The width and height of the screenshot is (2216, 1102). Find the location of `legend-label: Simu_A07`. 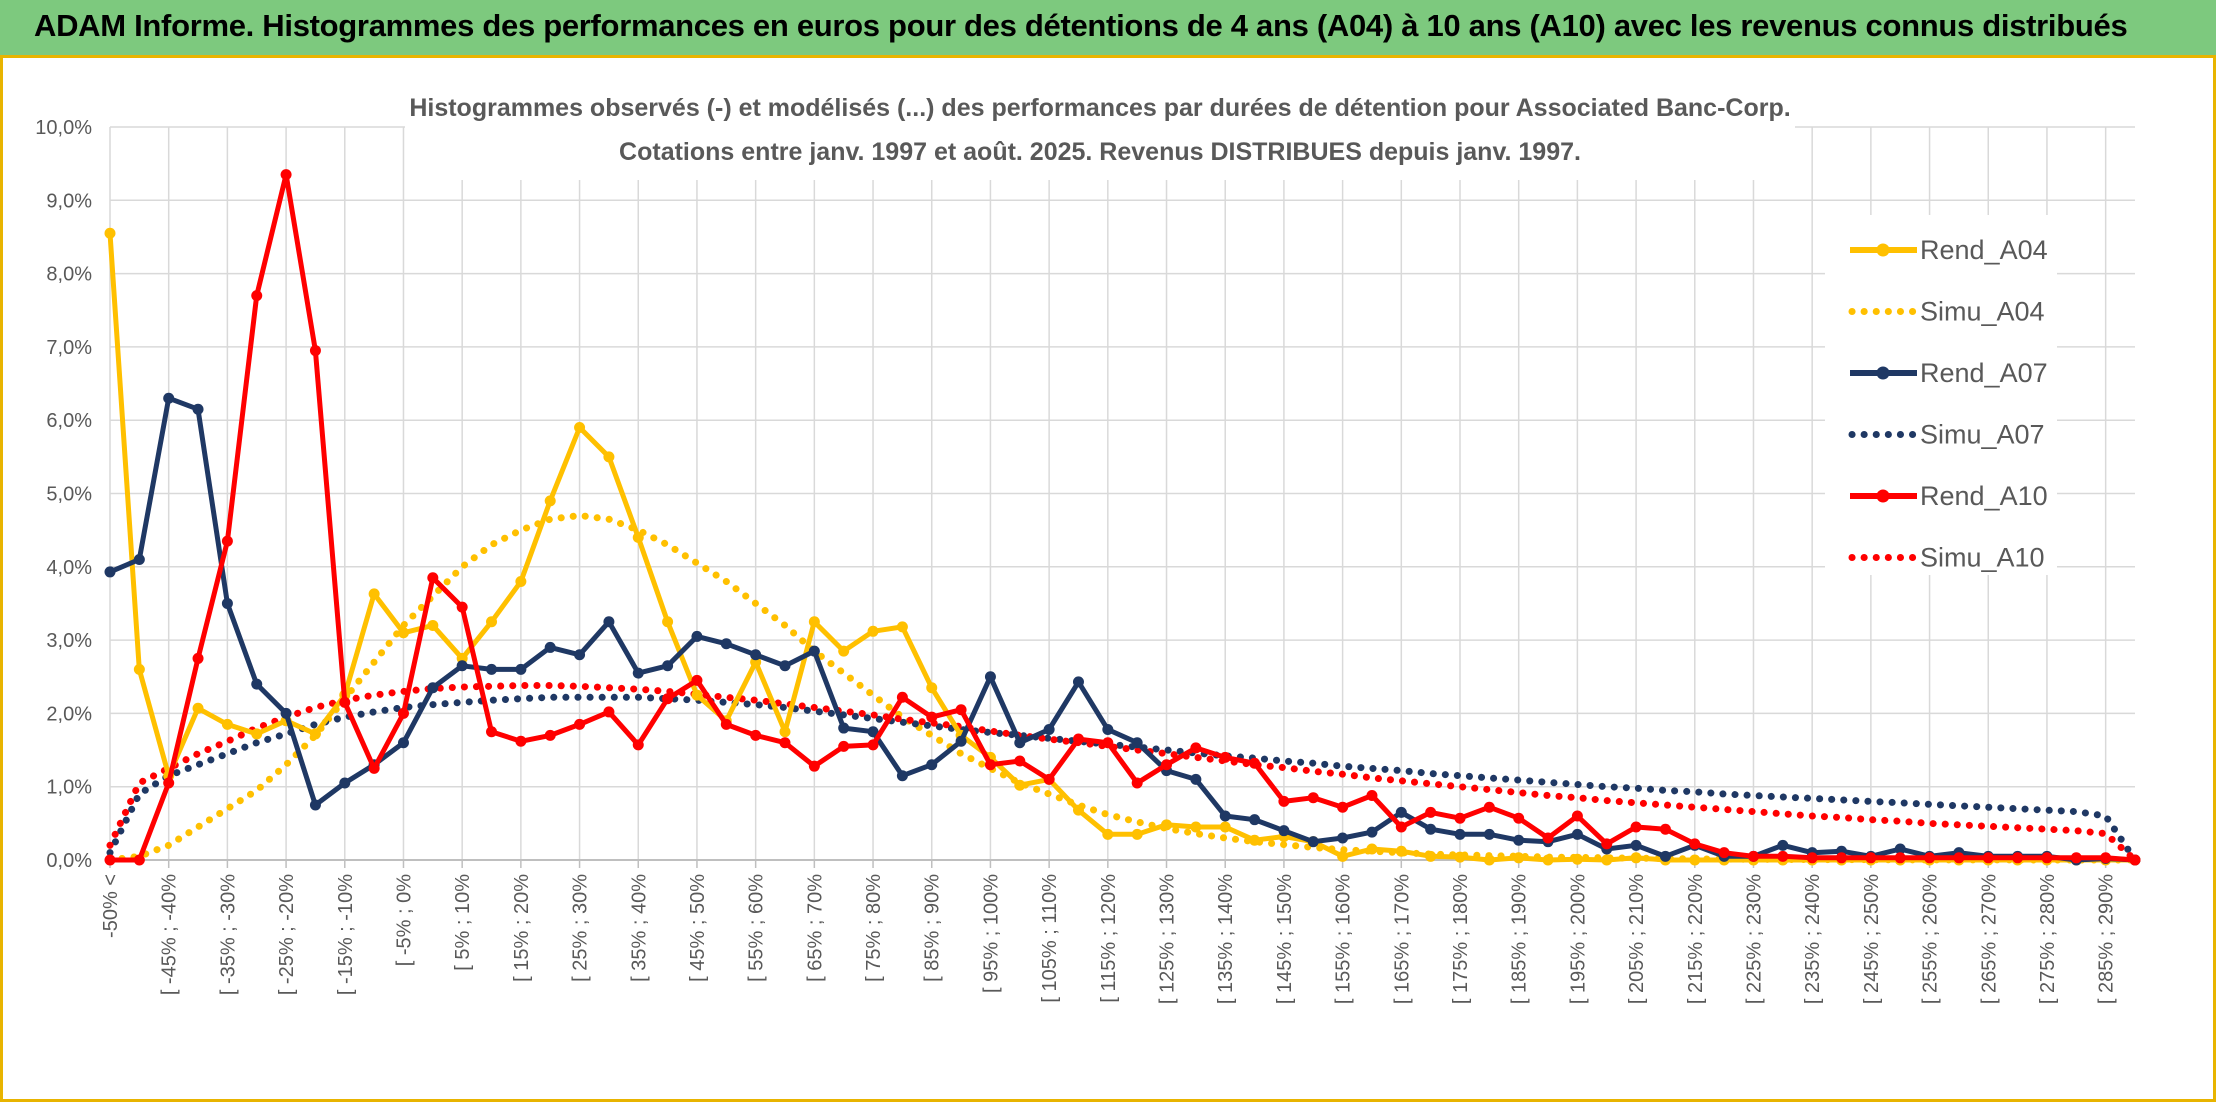

legend-label: Simu_A07 is located at coordinates (1982, 435).